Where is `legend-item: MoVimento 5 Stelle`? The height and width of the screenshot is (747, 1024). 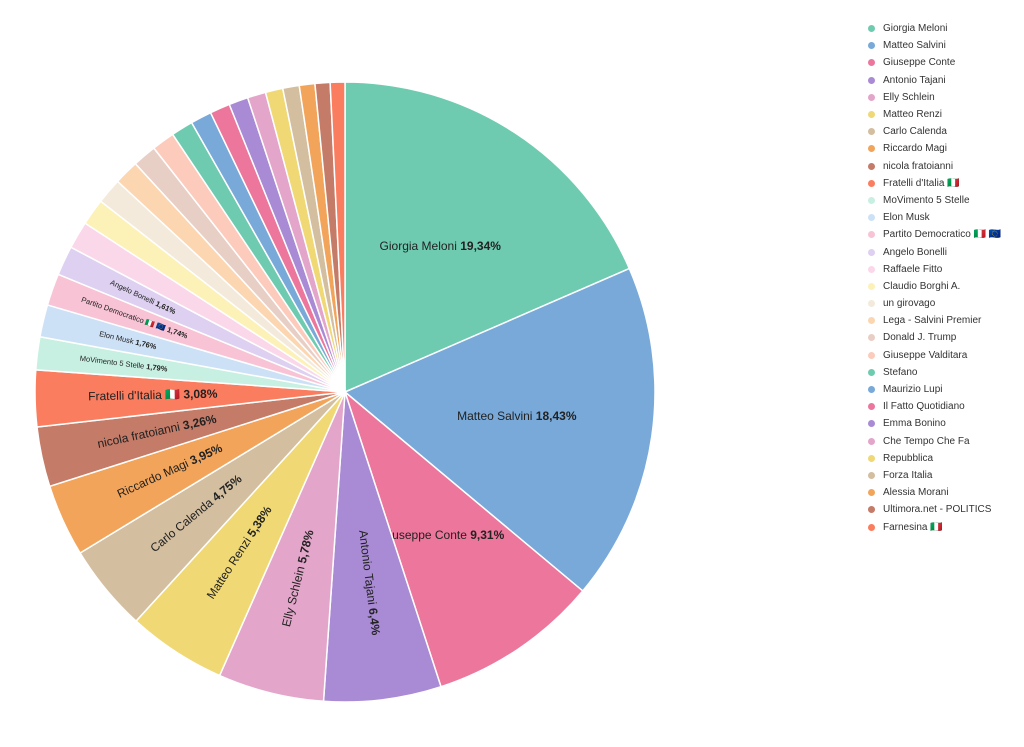
legend-item: MoVimento 5 Stelle is located at coordinates (943, 200).